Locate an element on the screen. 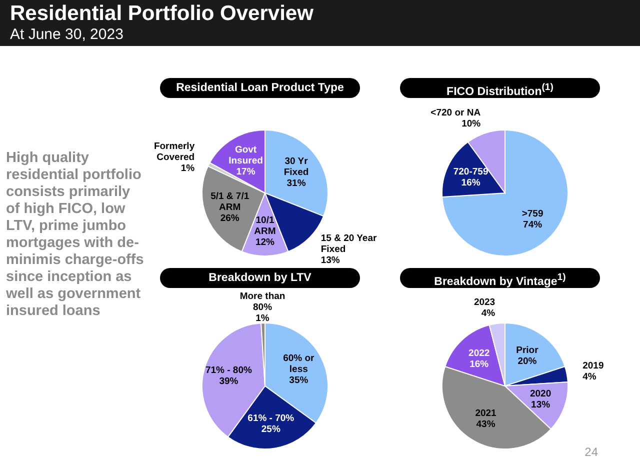 The image size is (640, 467). chart-title: Breakdown by Vintage$^{1)}$ is located at coordinates (500, 278).